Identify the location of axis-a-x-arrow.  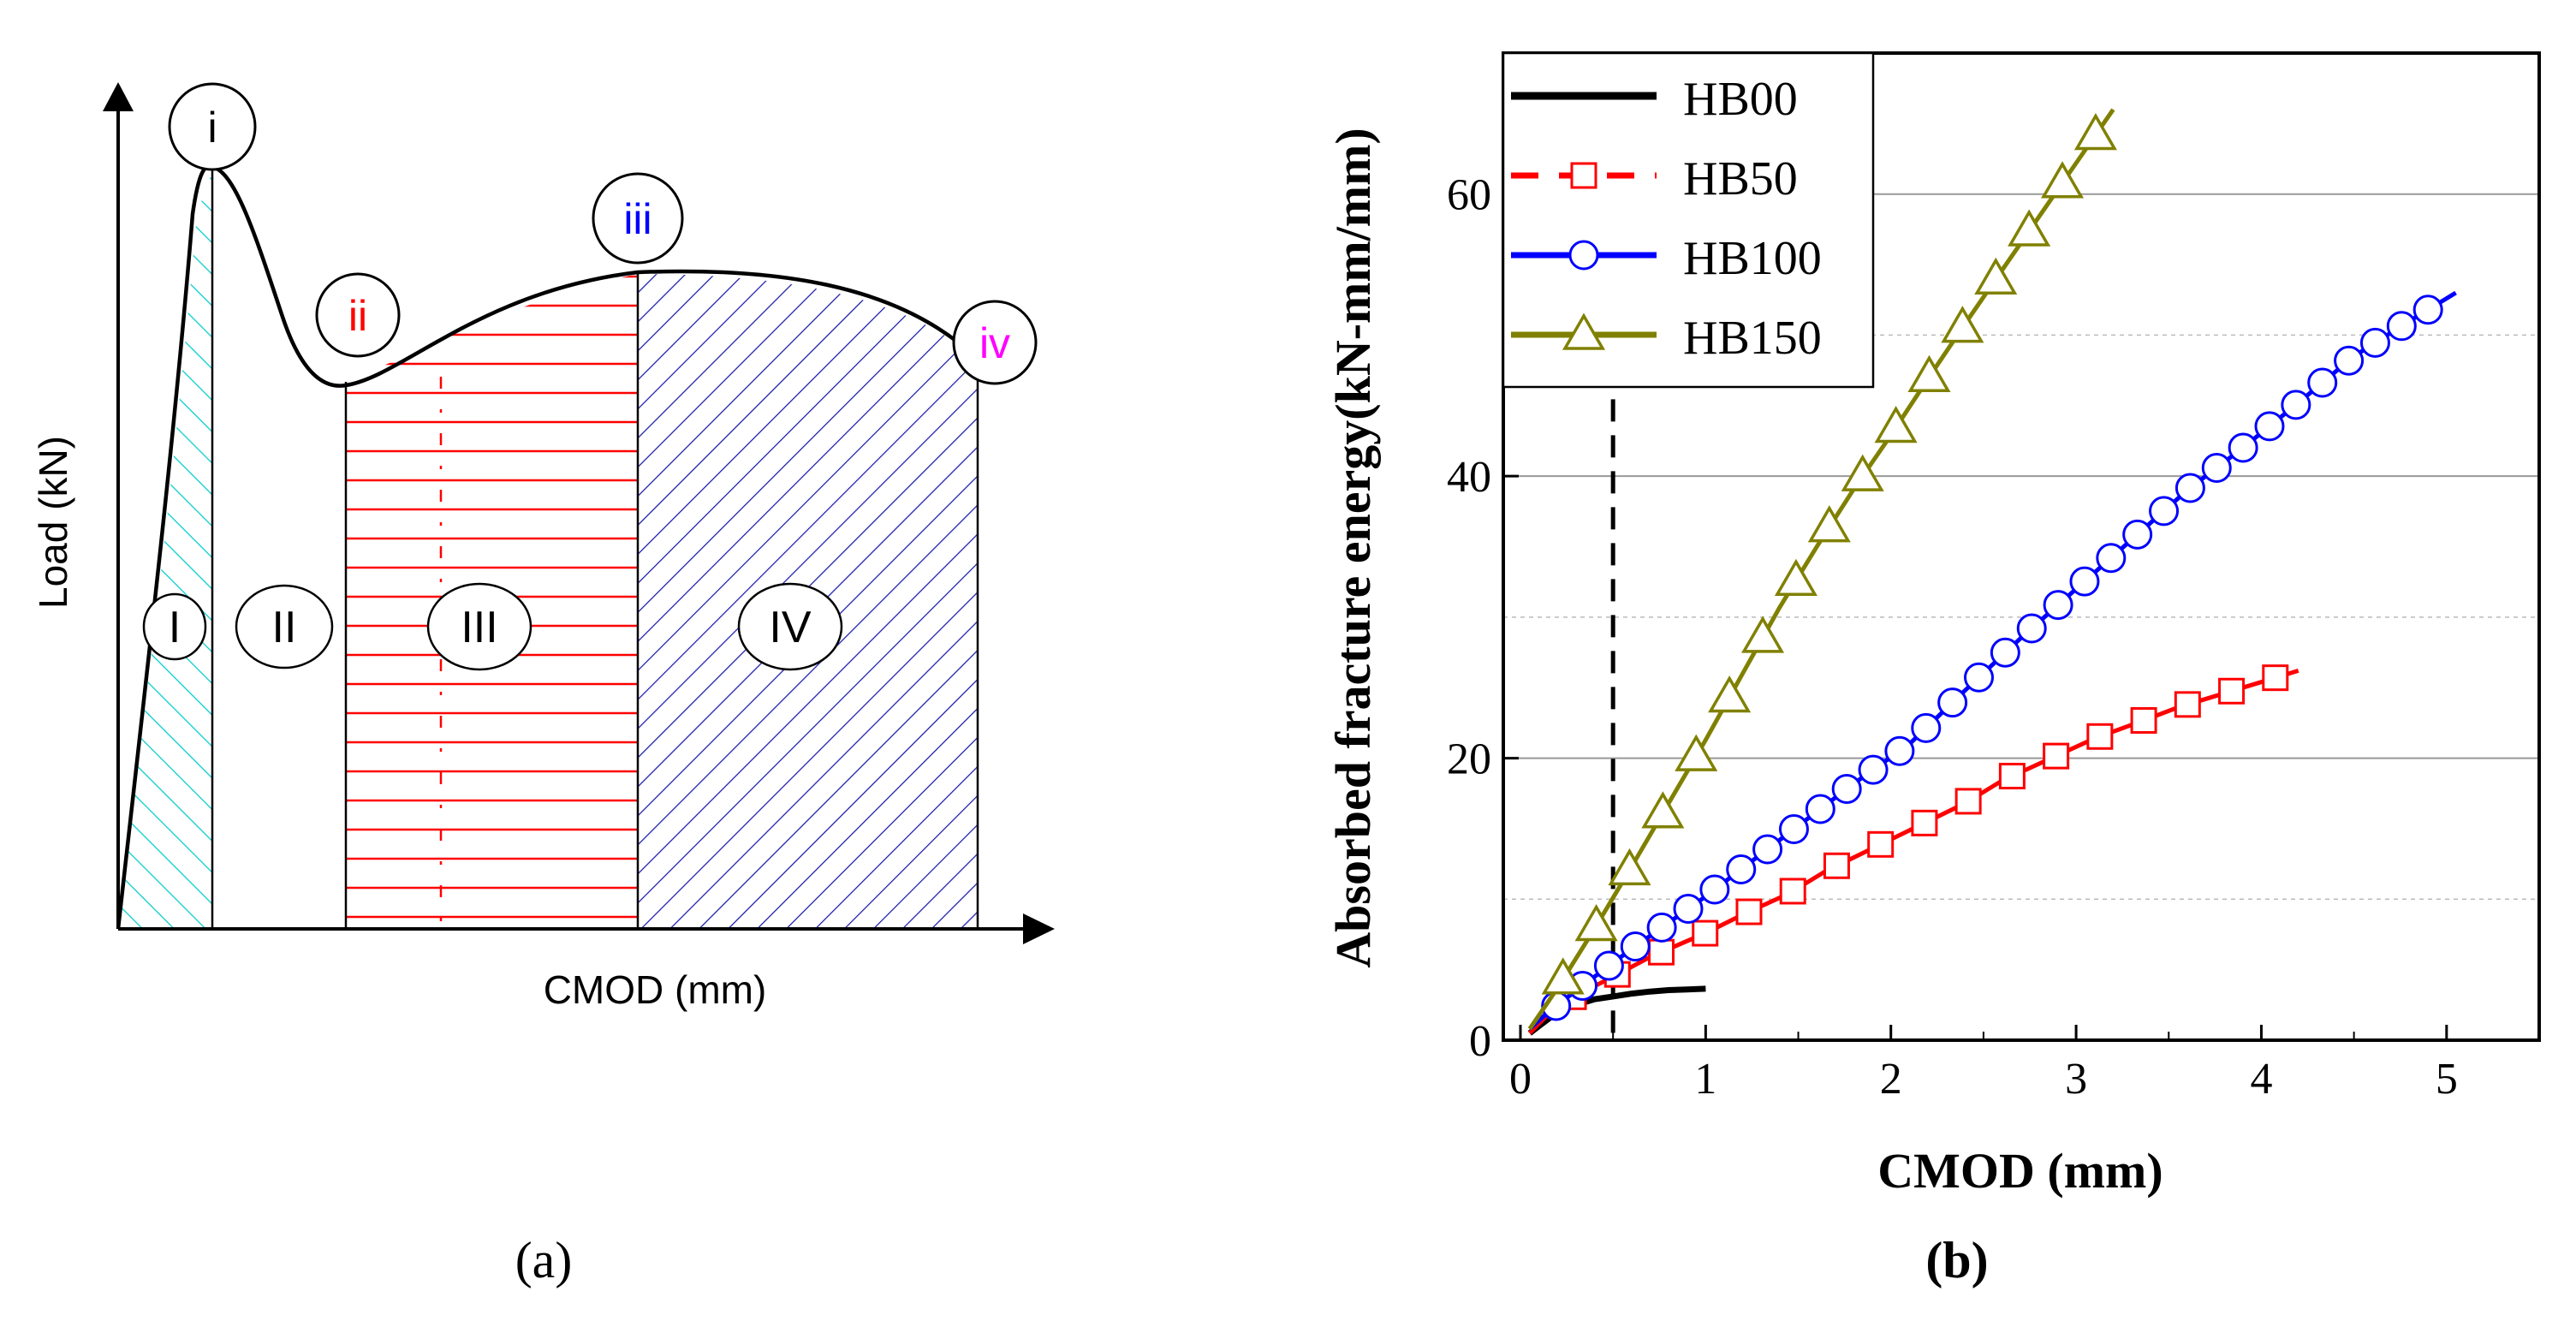
(1039, 929).